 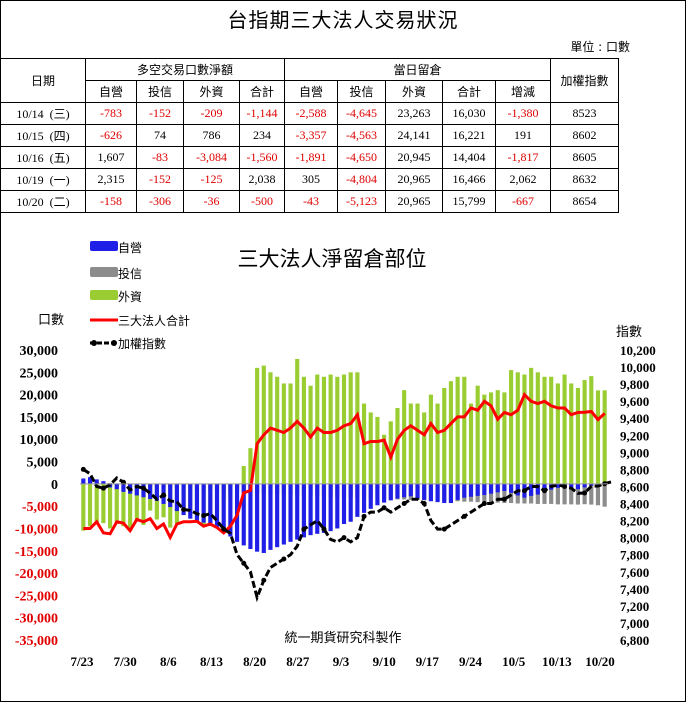 I want to click on x-tick-label: 9/10, so click(x=384, y=661).